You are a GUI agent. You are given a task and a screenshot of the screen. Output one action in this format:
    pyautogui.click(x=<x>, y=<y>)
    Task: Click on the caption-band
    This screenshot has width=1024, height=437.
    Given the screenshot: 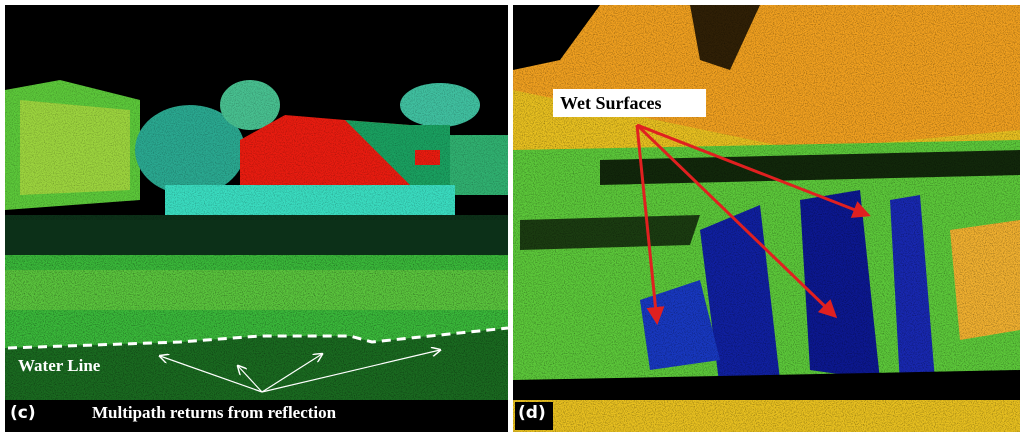 What is the action you would take?
    pyautogui.click(x=256, y=416)
    